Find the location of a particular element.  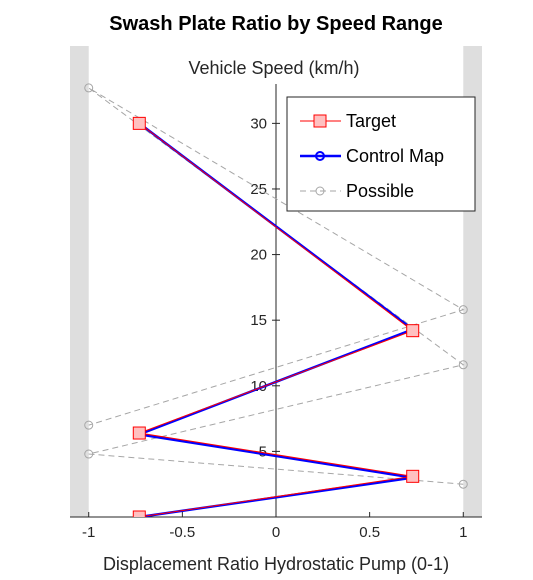

legend-label-control-map: Control Map is located at coordinates (395, 156).